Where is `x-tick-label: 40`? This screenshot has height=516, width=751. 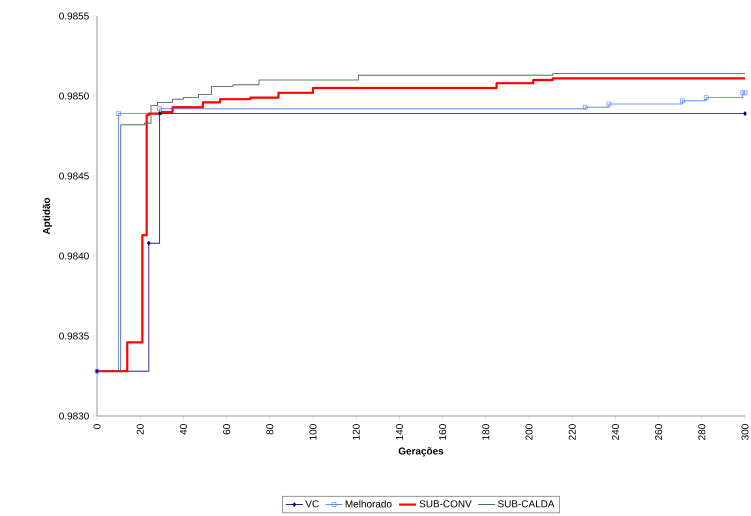 x-tick-label: 40 is located at coordinates (183, 429).